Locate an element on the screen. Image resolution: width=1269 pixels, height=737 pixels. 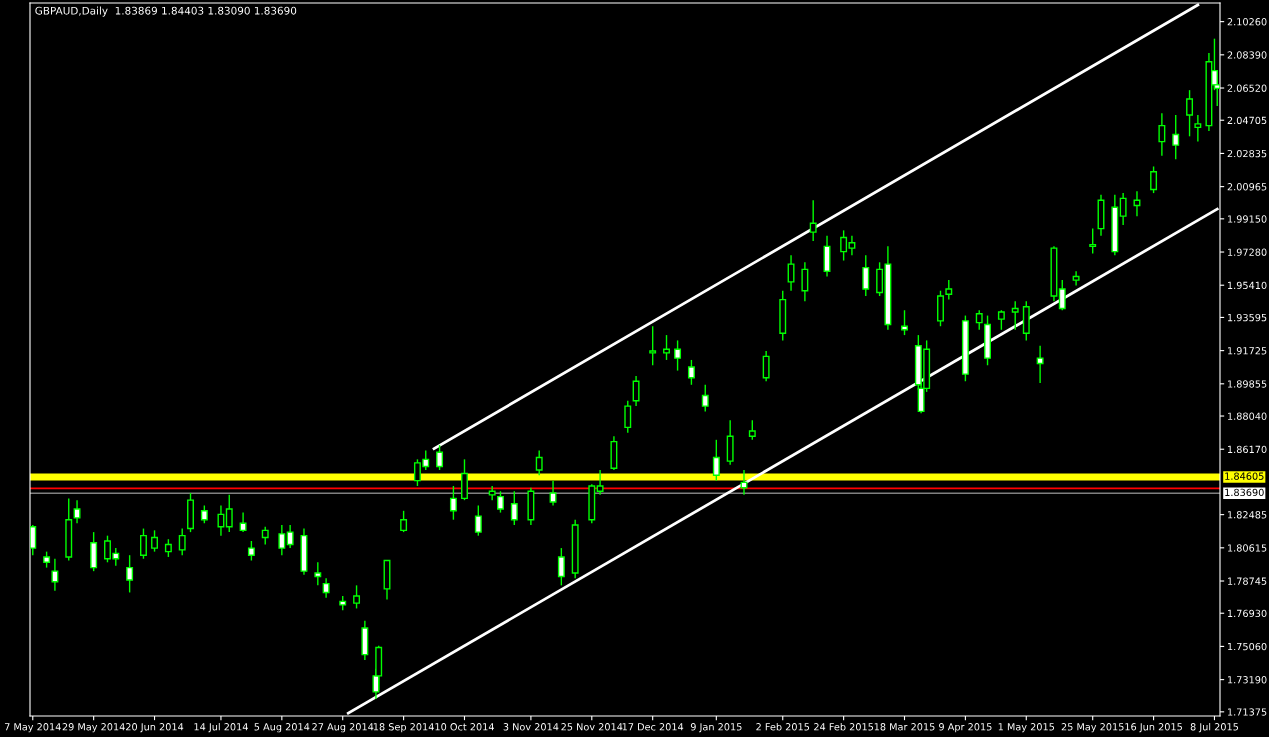
y-tick-label: 1.88040 is located at coordinates (1247, 416).